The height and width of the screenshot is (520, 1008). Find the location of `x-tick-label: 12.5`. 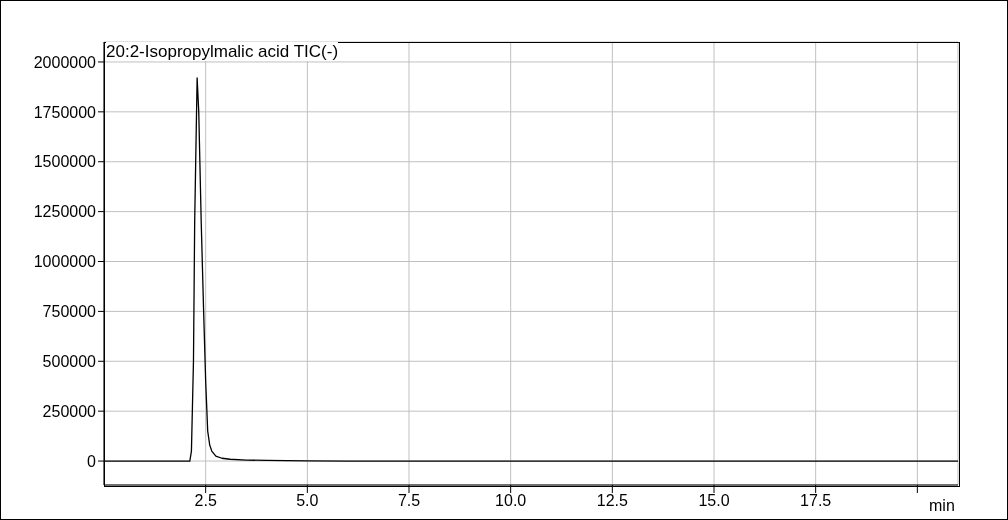

x-tick-label: 12.5 is located at coordinates (612, 501).